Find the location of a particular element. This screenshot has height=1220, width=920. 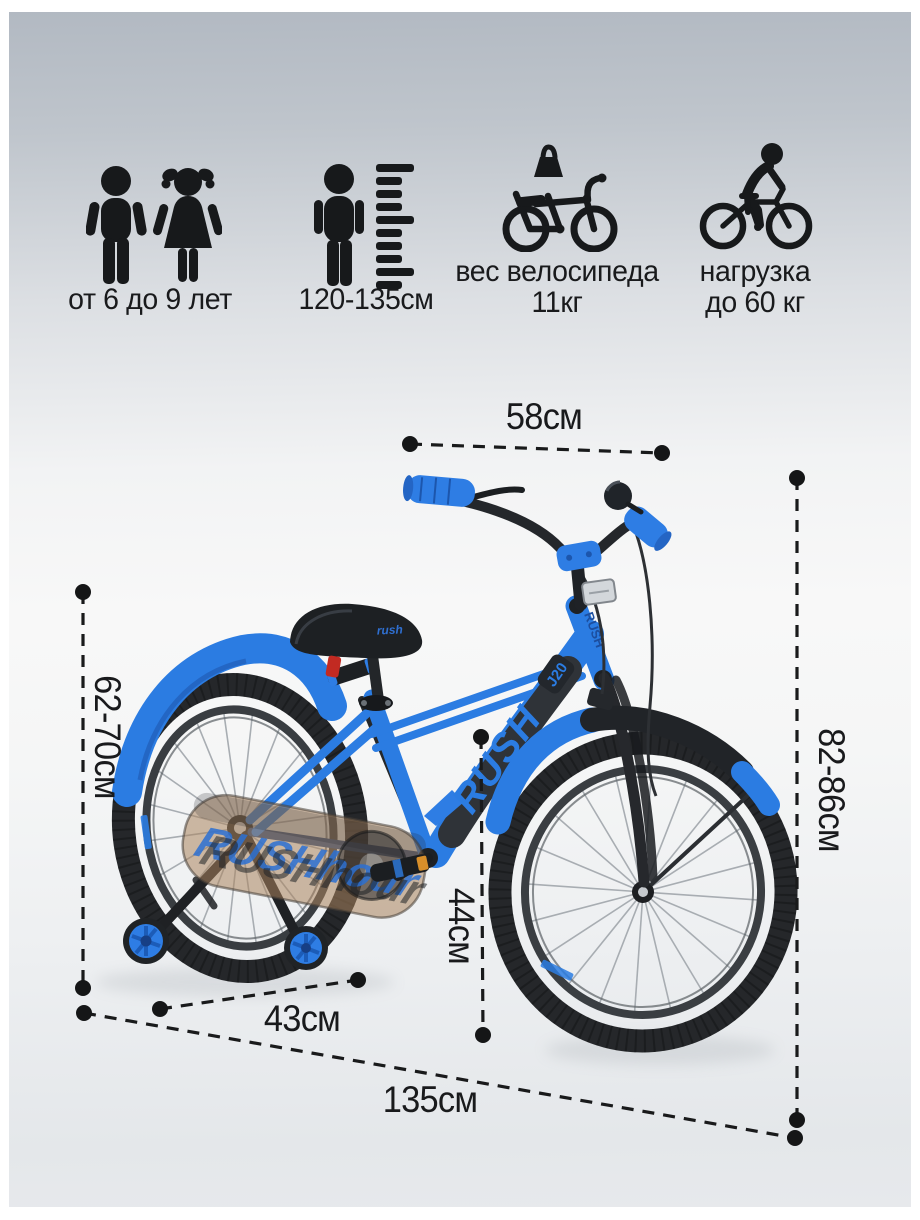

front-fender is located at coordinates (632, 795).